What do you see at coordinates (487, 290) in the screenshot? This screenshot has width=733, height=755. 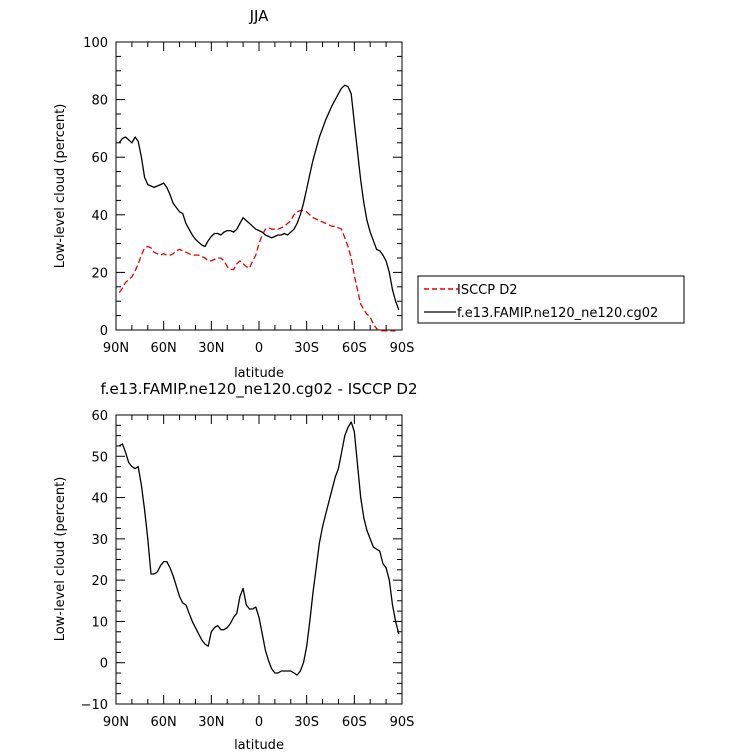 I see `legend-label-isccp: ISCCP D2` at bounding box center [487, 290].